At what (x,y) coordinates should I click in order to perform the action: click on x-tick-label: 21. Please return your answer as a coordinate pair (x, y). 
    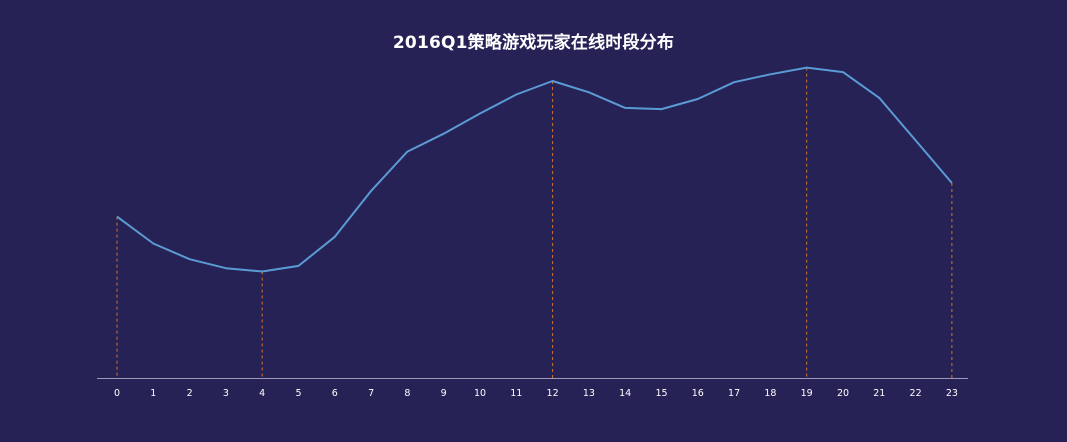
    Looking at the image, I should click on (879, 393).